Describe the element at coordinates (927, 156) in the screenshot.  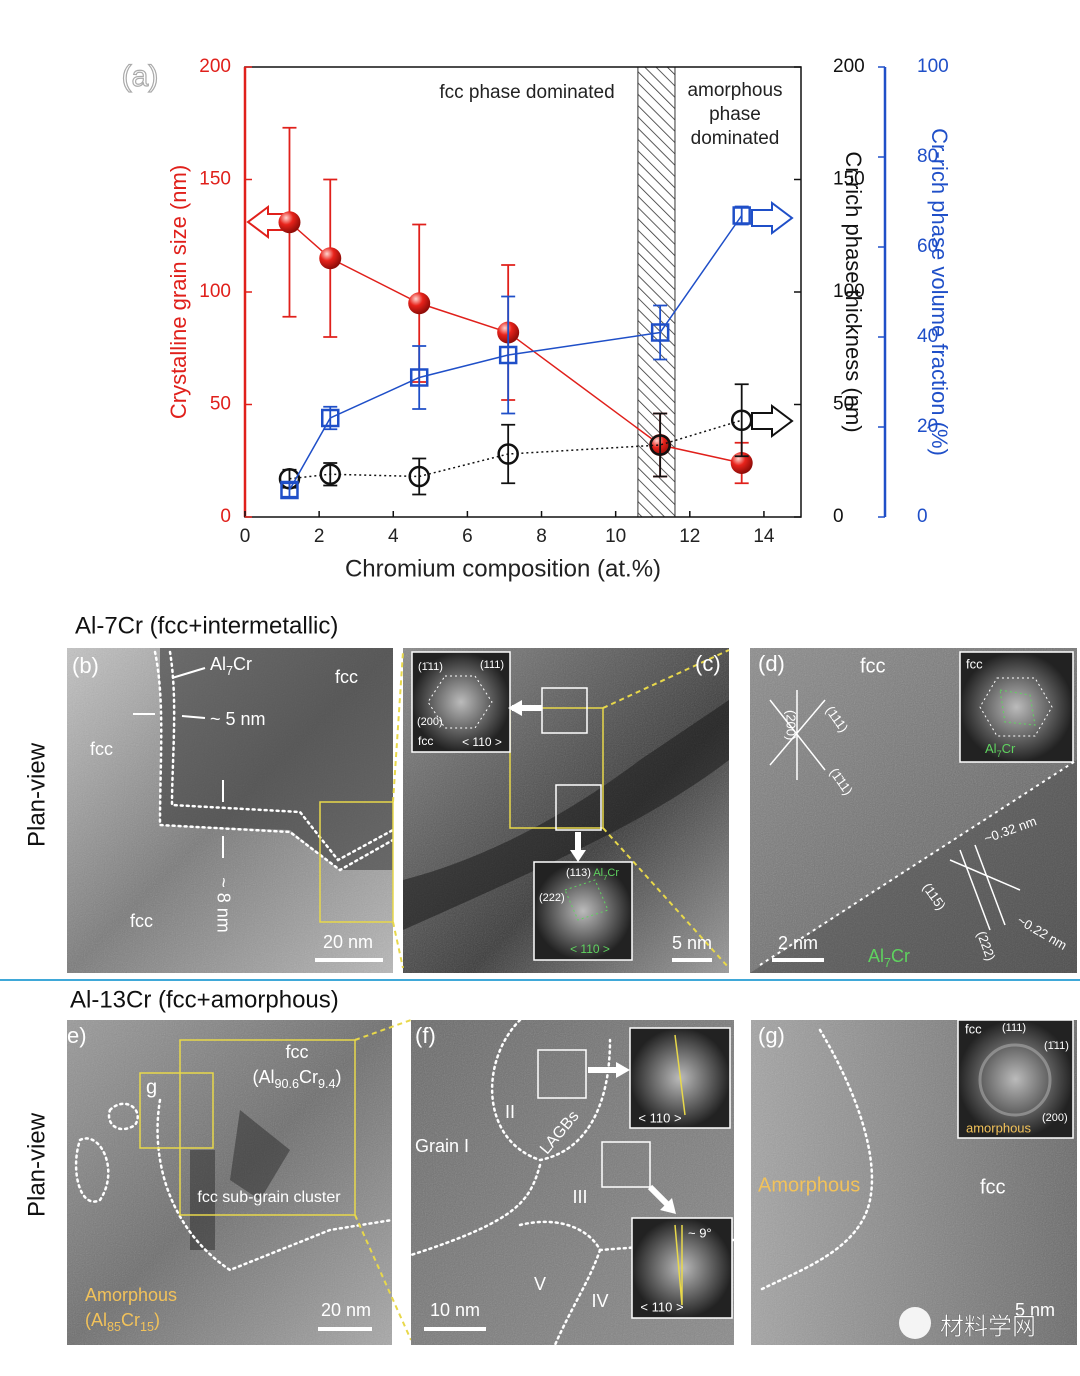
I see `y-tick-label: 80` at that location.